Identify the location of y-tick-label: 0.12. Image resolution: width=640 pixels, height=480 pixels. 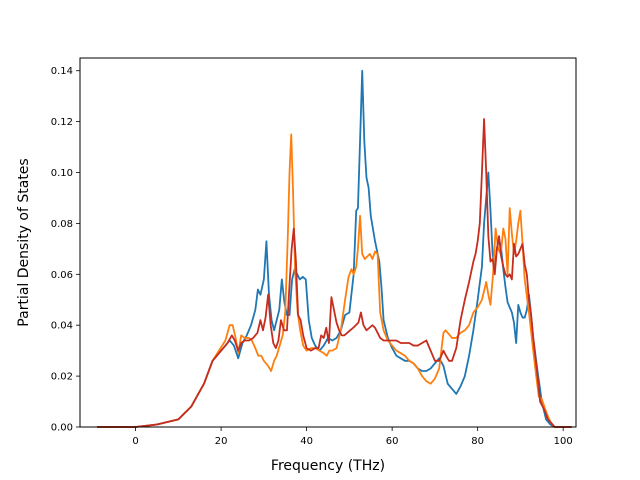
(62, 122).